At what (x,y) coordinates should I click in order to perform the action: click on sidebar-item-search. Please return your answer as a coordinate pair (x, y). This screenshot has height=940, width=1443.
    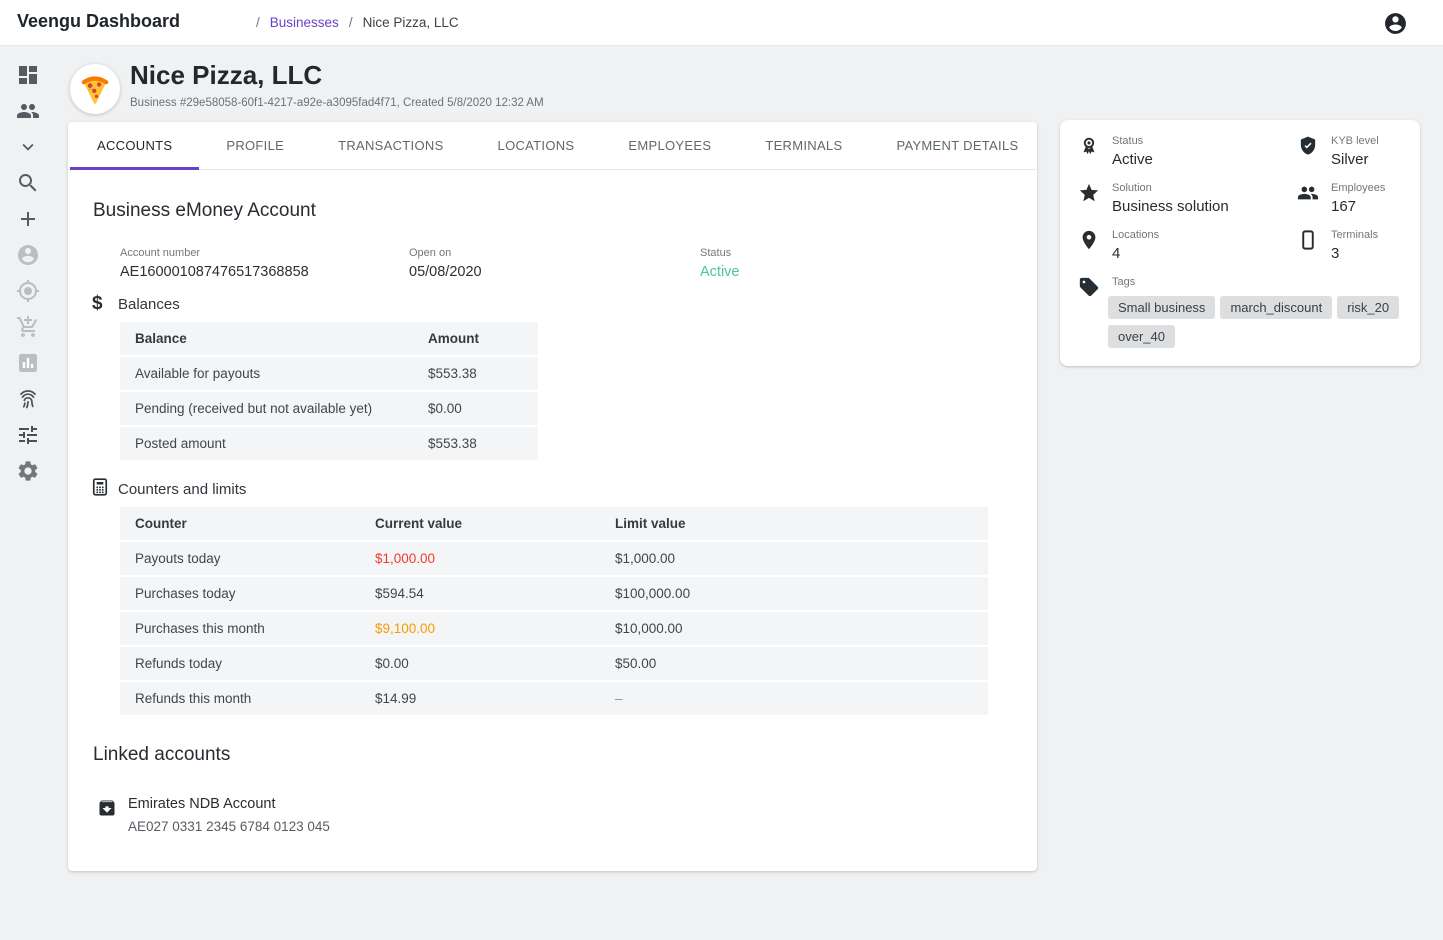
    Looking at the image, I should click on (28, 183).